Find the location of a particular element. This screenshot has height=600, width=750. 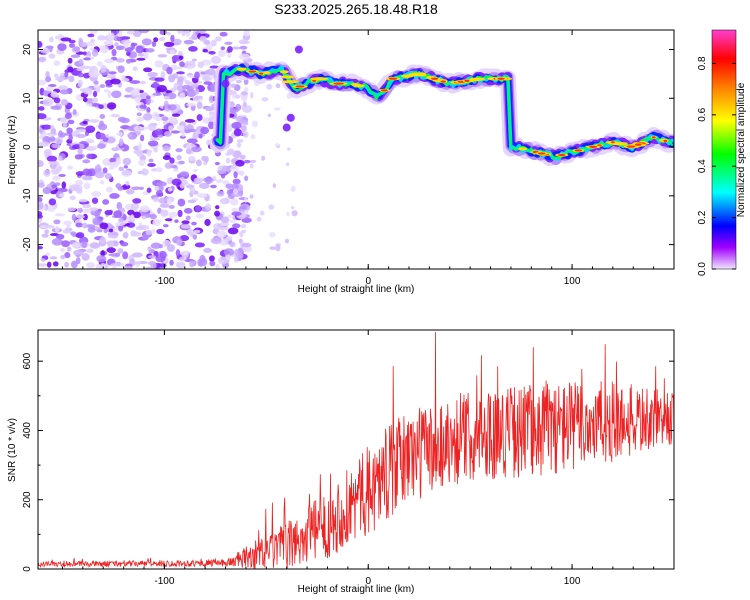

colorbar-tick-label: 0.2 is located at coordinates (702, 217).